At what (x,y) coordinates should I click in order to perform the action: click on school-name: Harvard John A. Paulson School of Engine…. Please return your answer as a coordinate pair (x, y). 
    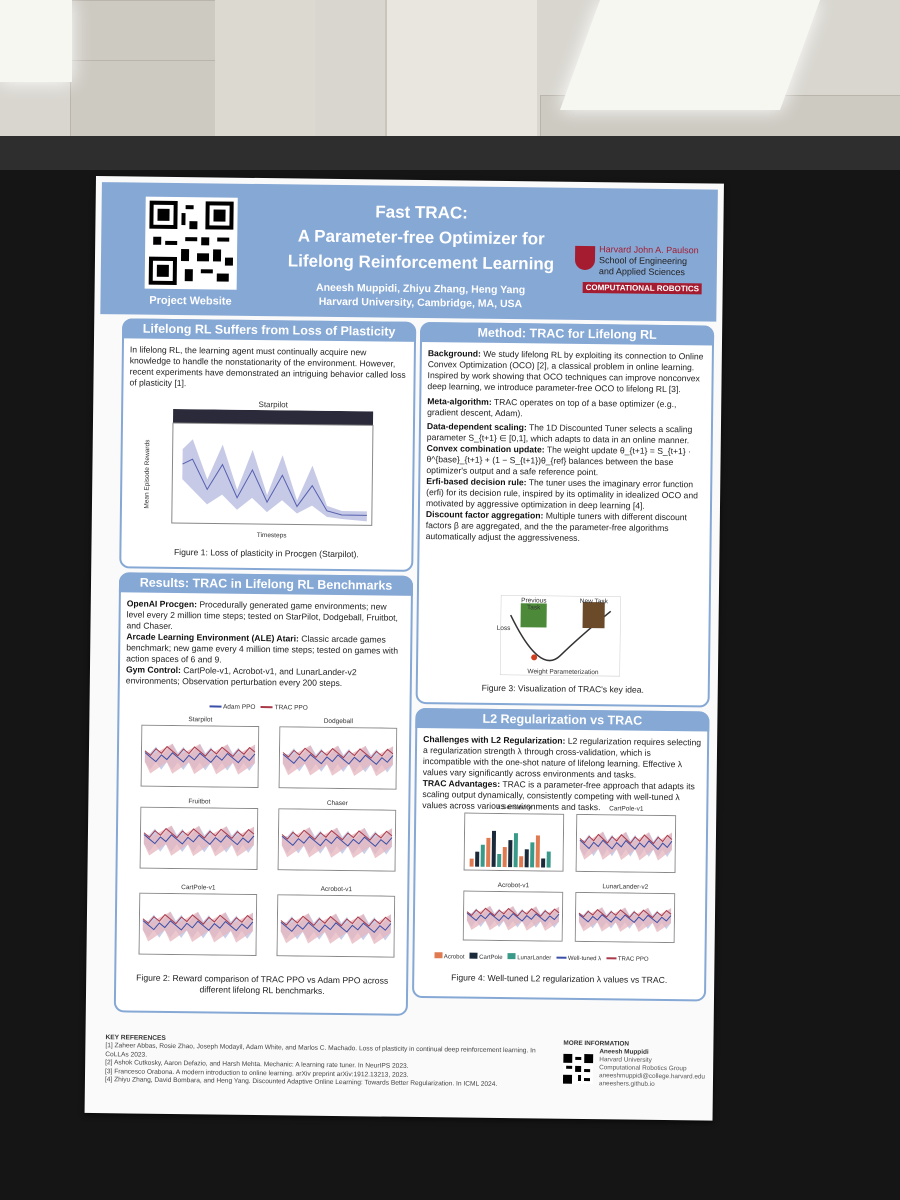
    Looking at the image, I should click on (649, 261).